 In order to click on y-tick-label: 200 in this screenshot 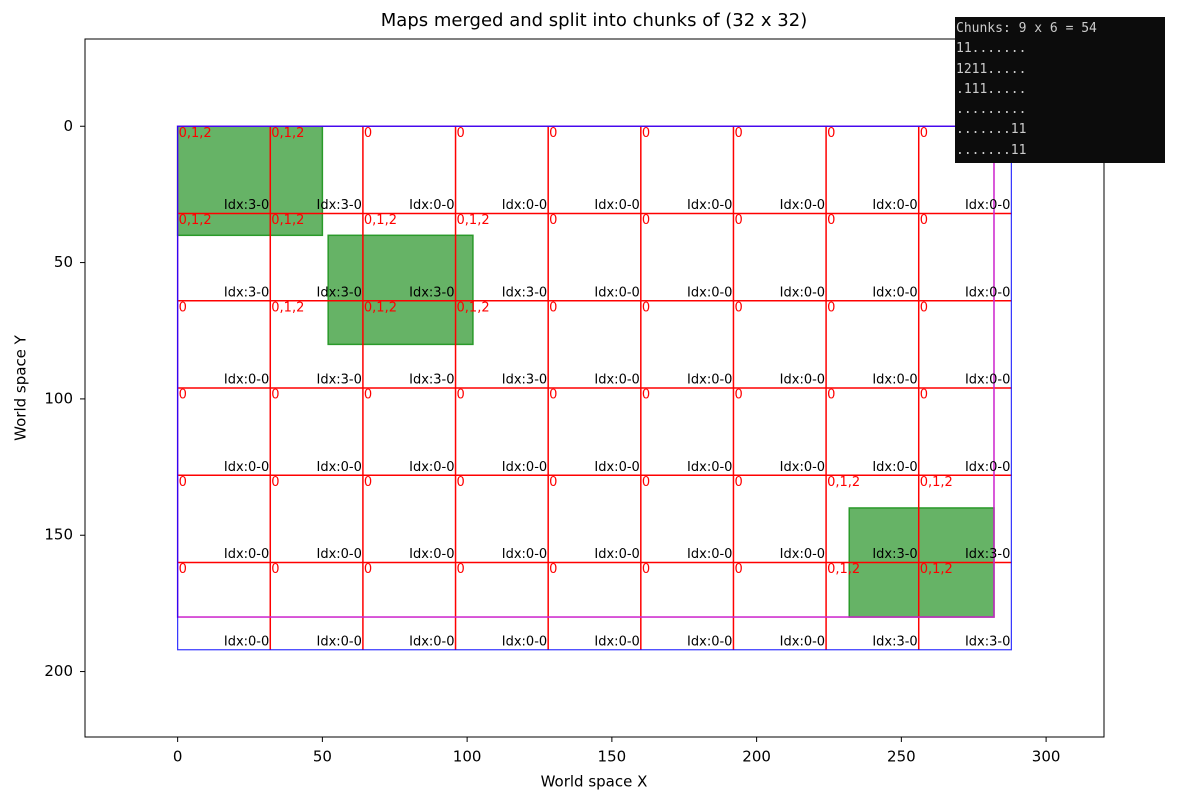, I will do `click(58, 671)`.